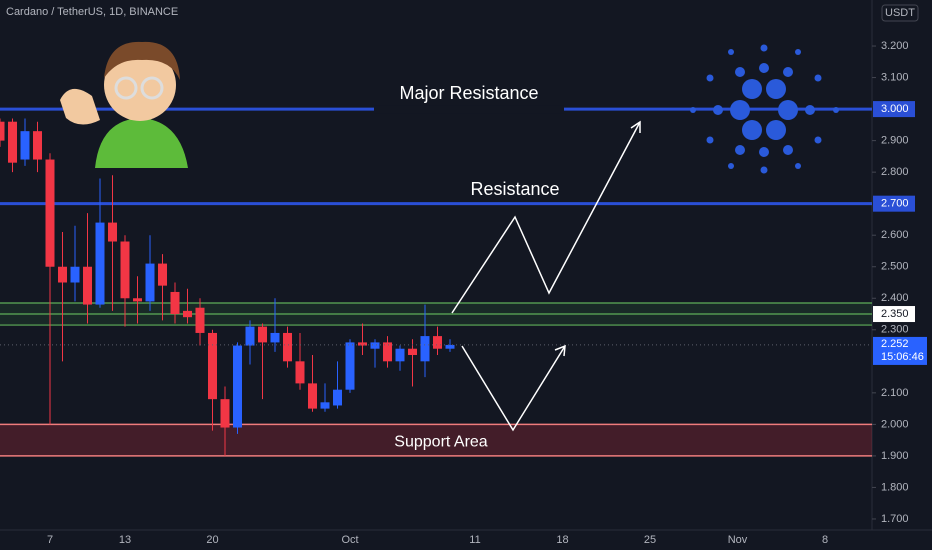  What do you see at coordinates (514, 189) in the screenshot?
I see `level-annotation: Resistance` at bounding box center [514, 189].